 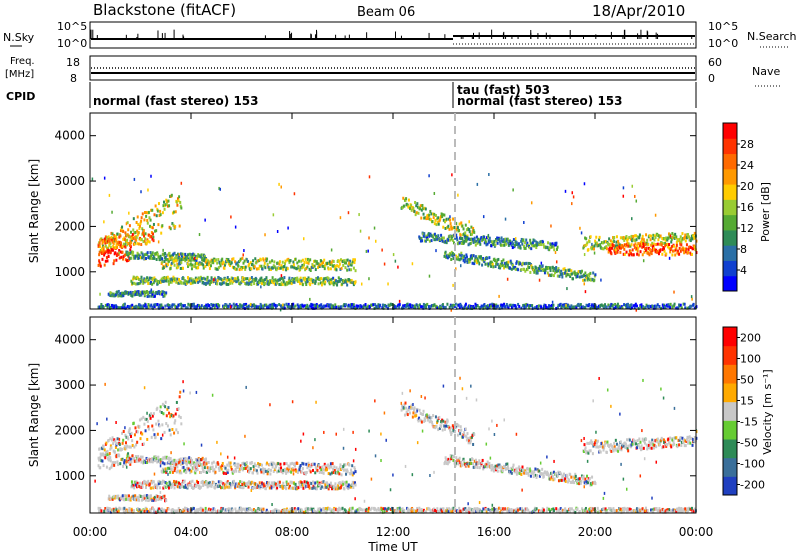 What do you see at coordinates (164, 10) in the screenshot?
I see `figure-title: Blackstone (fitACF)` at bounding box center [164, 10].